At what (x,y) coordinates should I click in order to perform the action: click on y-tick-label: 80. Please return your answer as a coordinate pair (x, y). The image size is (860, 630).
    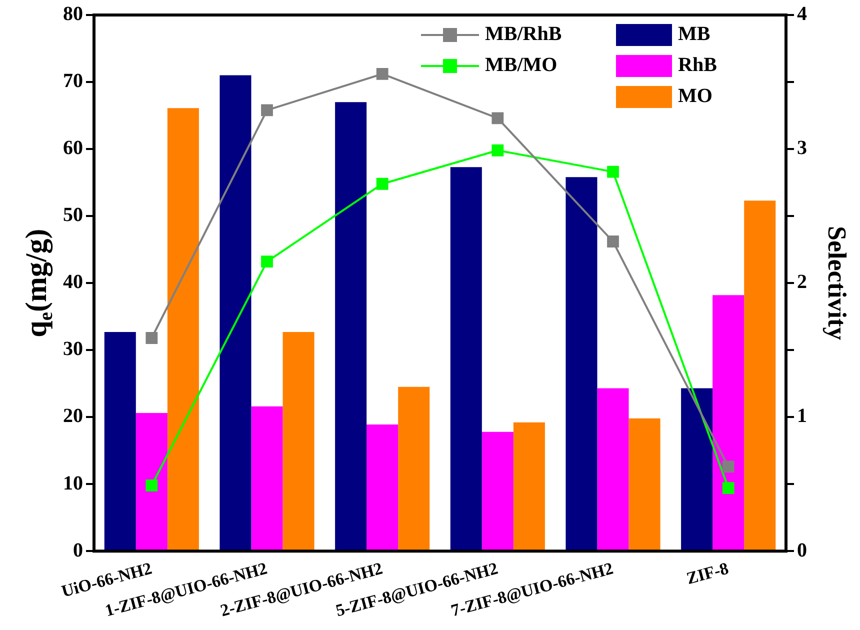
    Looking at the image, I should click on (73, 14).